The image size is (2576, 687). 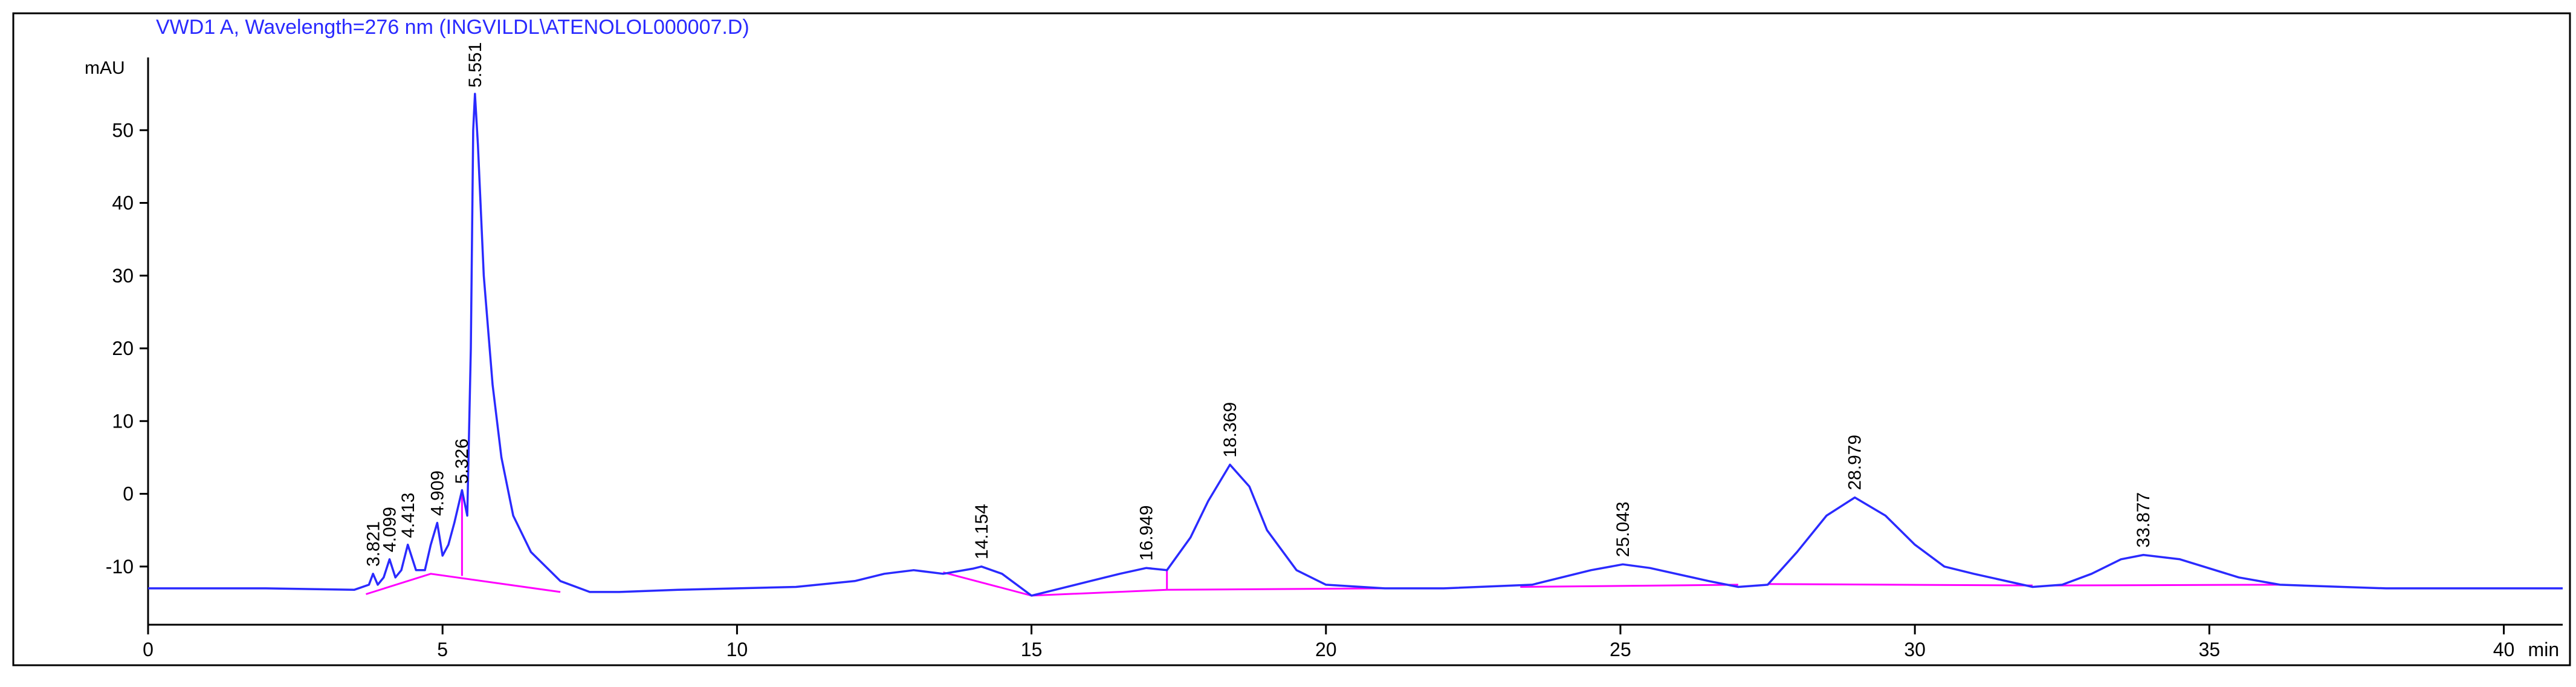 What do you see at coordinates (105, 68) in the screenshot?
I see `y-axis-label: mAU` at bounding box center [105, 68].